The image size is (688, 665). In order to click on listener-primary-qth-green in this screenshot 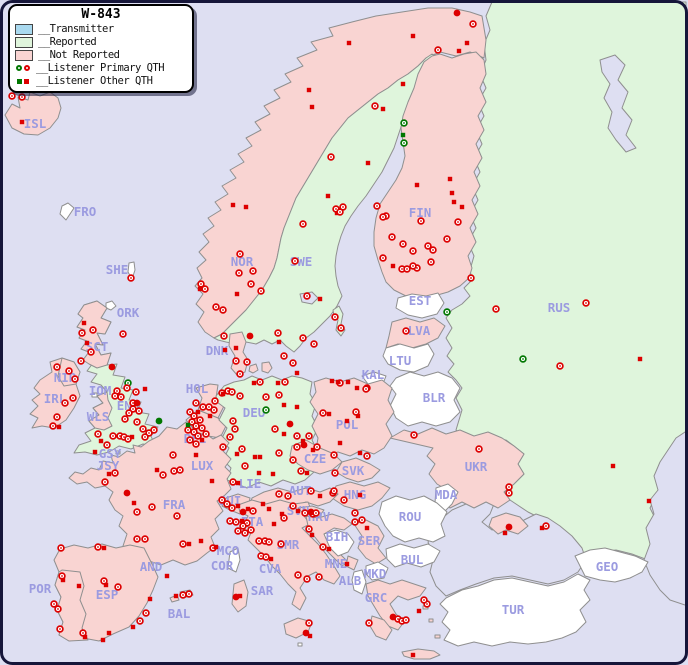, I will do `click(447, 312)`.